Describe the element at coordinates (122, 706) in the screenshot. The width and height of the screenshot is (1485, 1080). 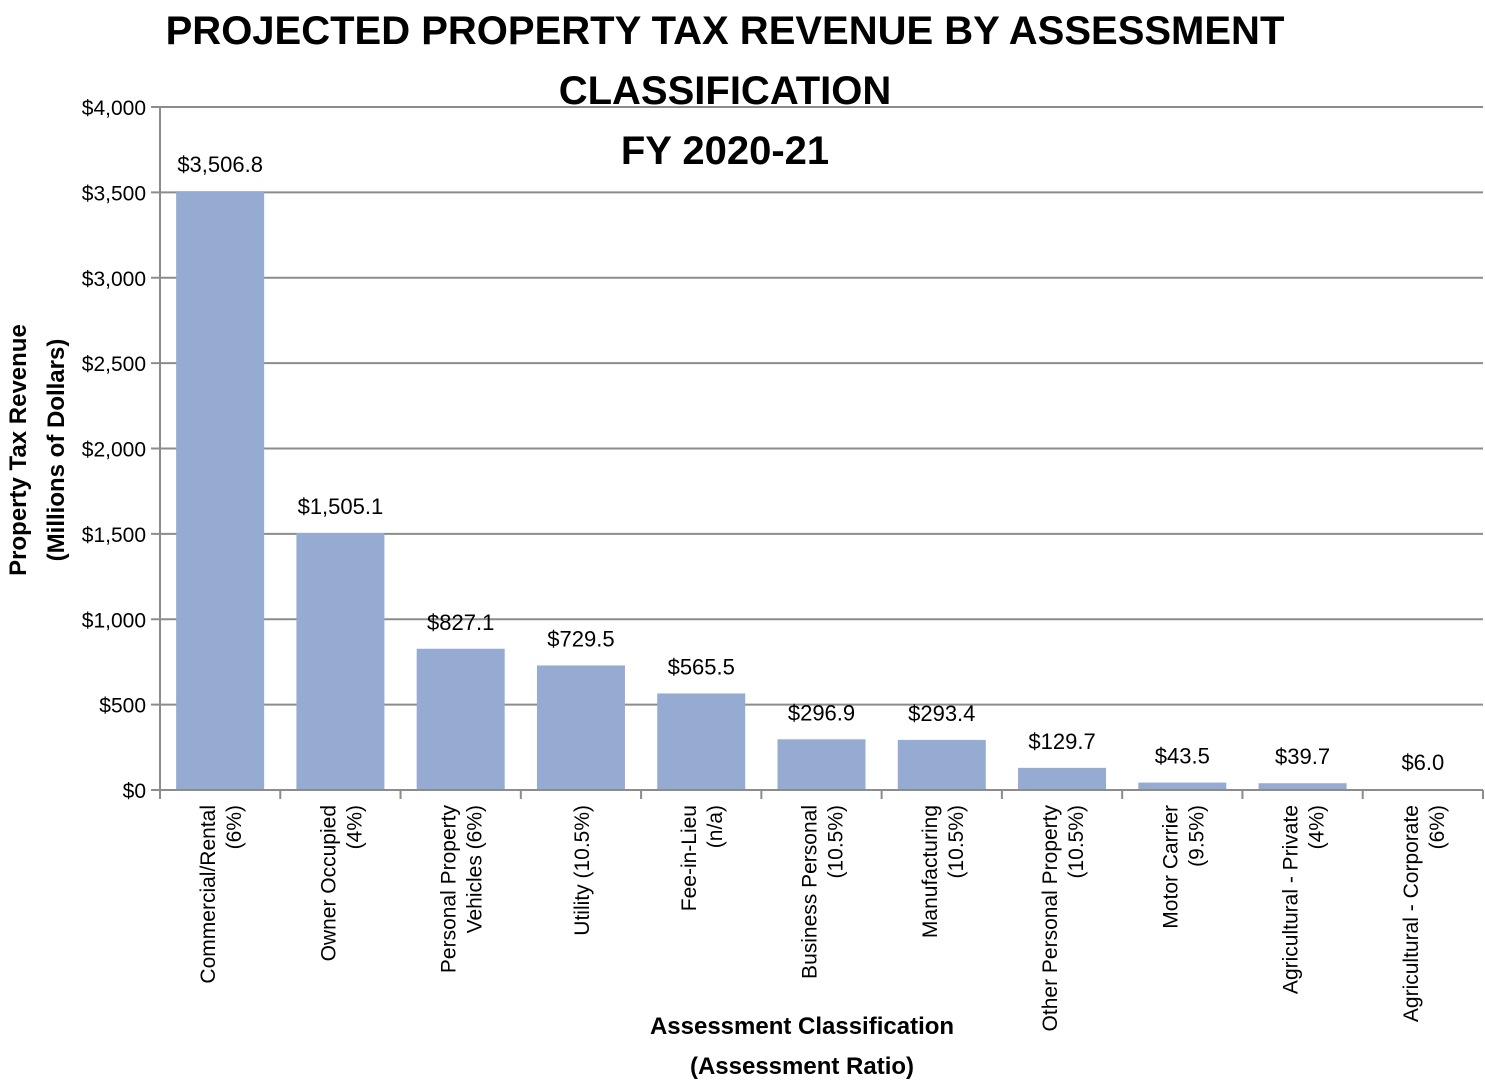
I see `y-tick-label: $500` at that location.